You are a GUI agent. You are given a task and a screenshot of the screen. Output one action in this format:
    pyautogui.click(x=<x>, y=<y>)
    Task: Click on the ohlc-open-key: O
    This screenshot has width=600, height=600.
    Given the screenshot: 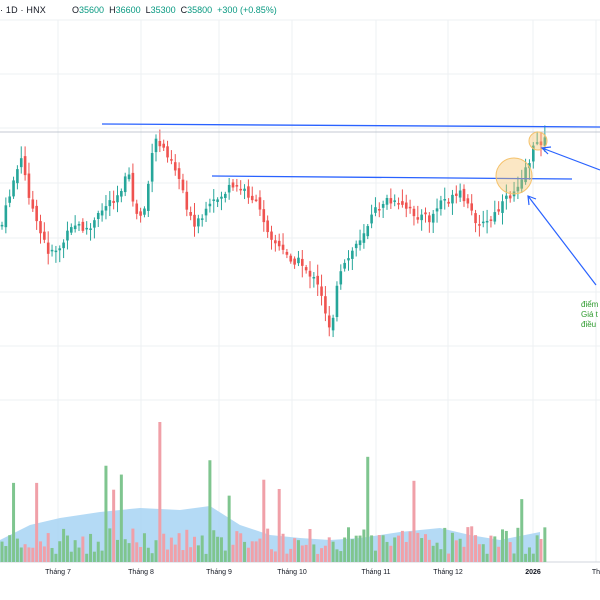 What is the action you would take?
    pyautogui.click(x=76, y=10)
    